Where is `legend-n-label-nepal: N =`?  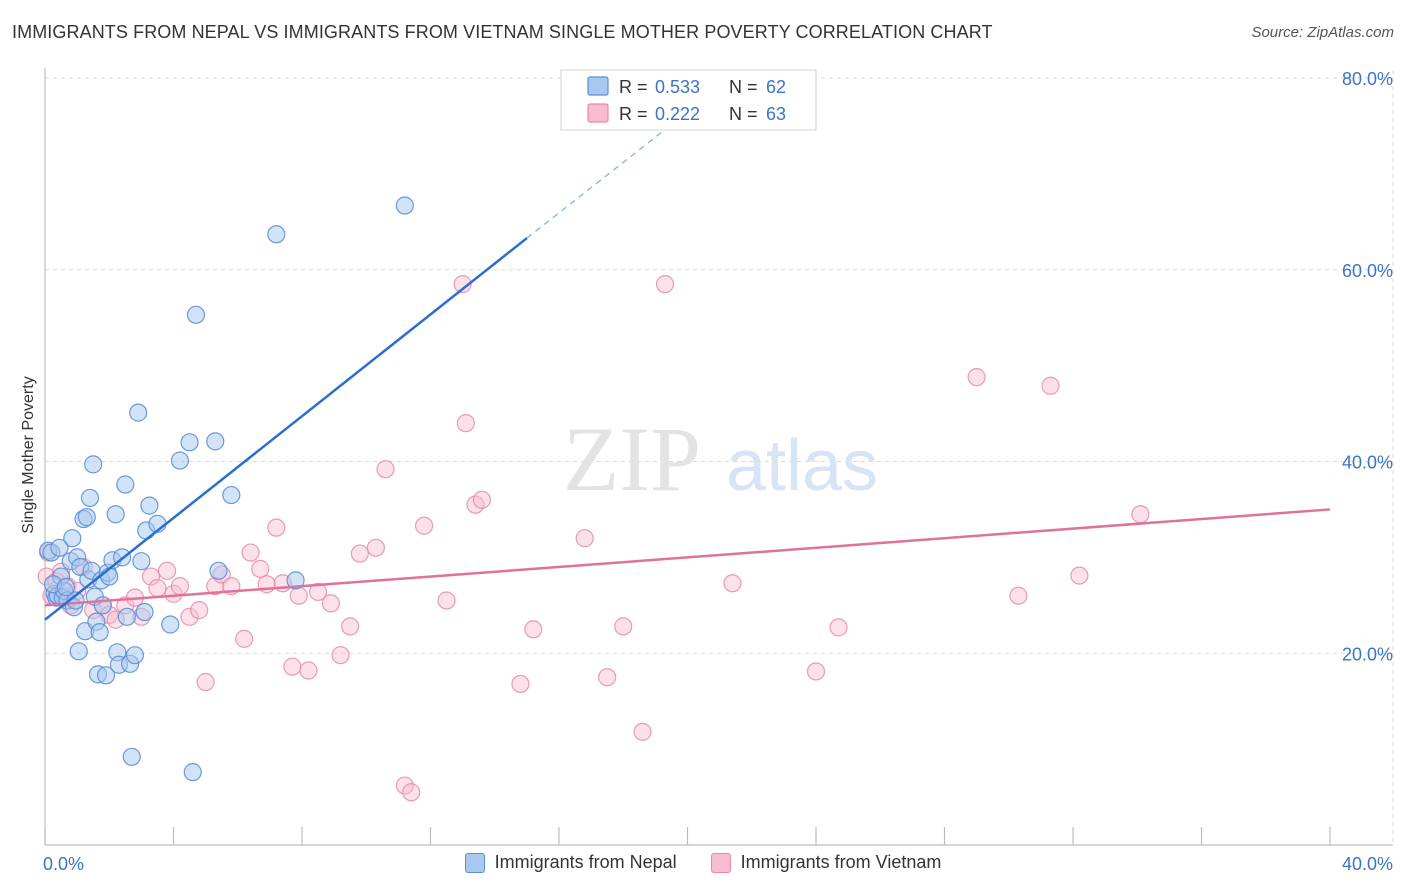
legend-n-label-nepal: N = is located at coordinates (743, 87).